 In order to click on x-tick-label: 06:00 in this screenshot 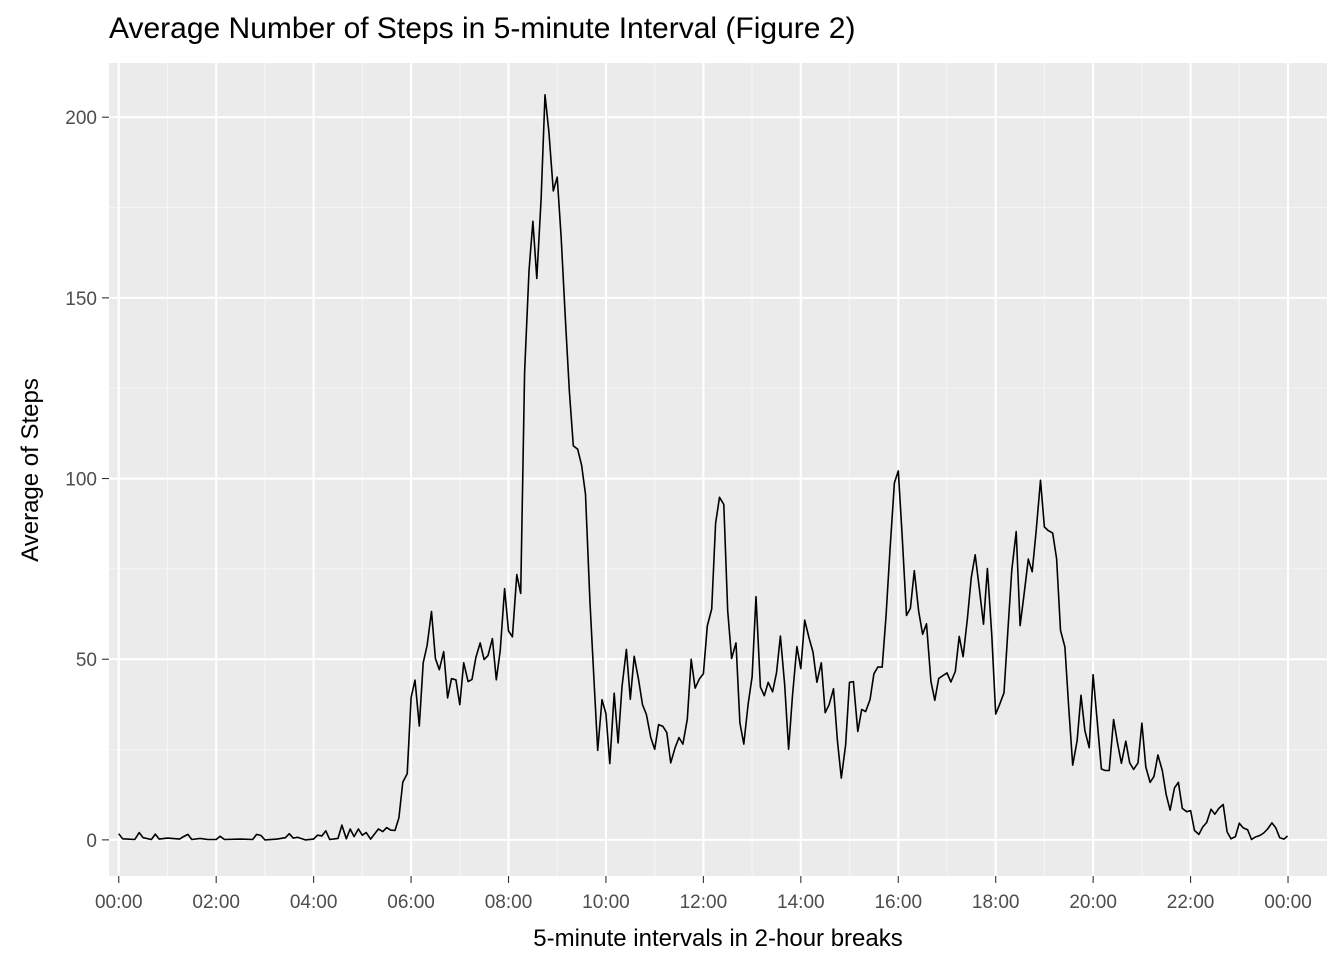, I will do `click(411, 902)`.